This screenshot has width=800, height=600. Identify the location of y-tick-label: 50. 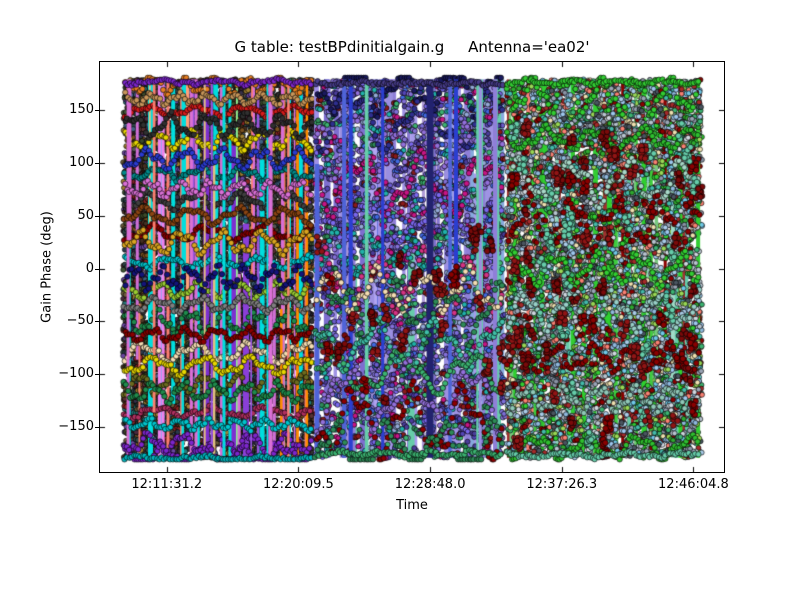
(85, 215).